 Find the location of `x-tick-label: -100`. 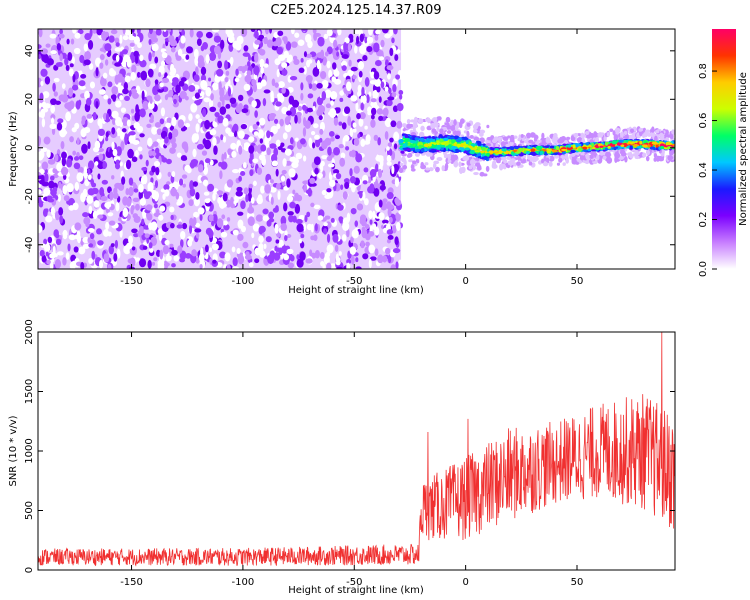

x-tick-label: -100 is located at coordinates (243, 281).